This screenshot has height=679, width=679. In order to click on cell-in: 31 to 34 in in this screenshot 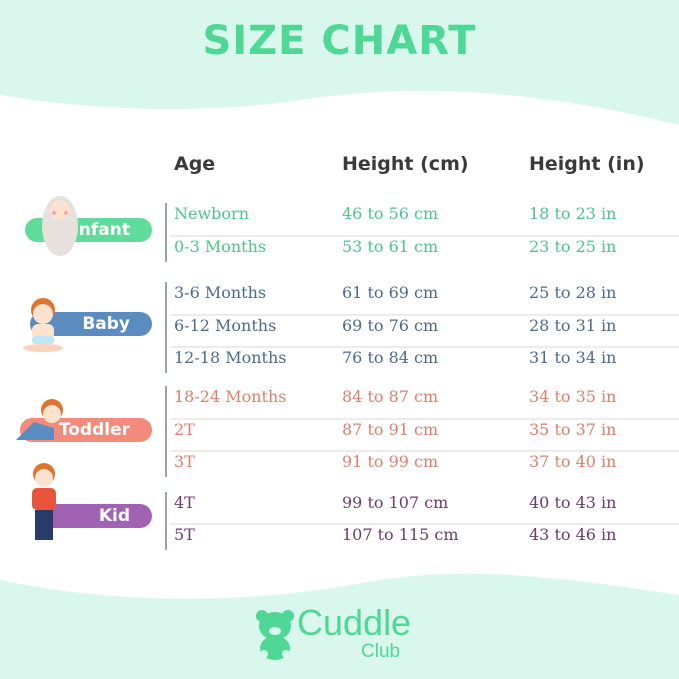, I will do `click(573, 357)`.